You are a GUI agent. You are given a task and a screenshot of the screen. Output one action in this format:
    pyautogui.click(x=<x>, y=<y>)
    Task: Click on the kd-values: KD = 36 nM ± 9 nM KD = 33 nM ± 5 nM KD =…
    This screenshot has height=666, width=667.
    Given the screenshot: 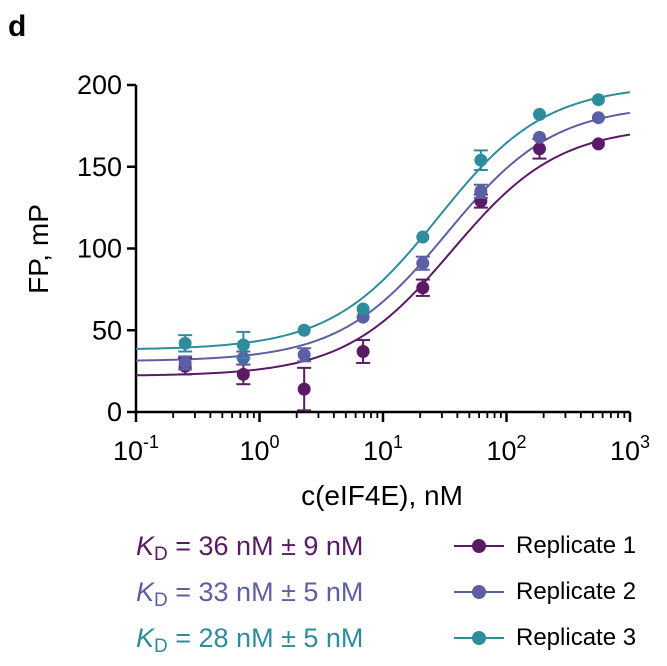 What is the action you would take?
    pyautogui.click(x=249, y=597)
    